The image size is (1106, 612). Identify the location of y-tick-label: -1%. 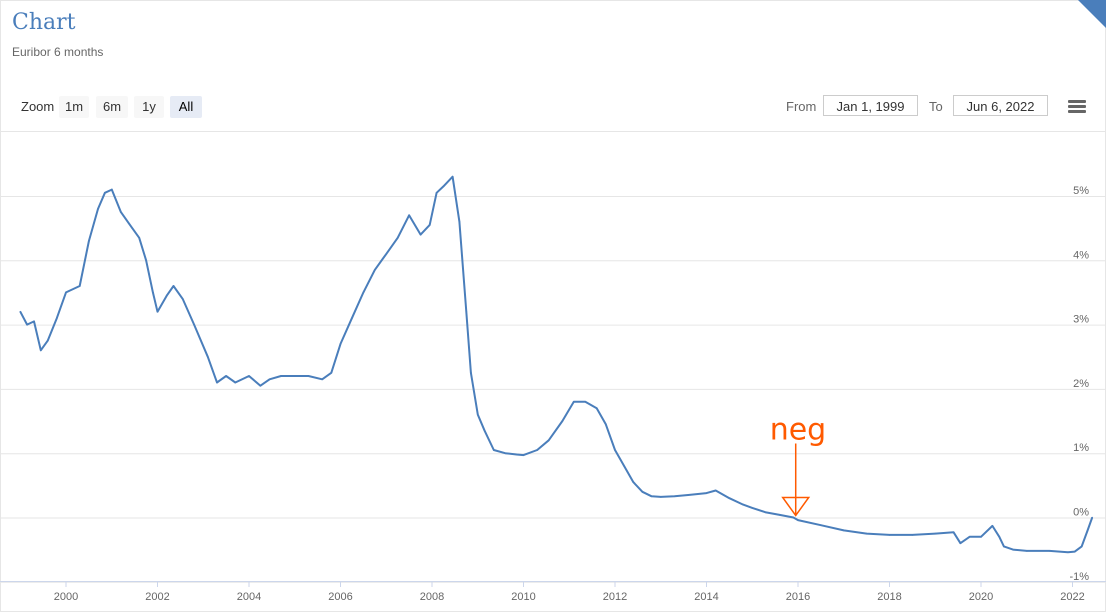
(1079, 577).